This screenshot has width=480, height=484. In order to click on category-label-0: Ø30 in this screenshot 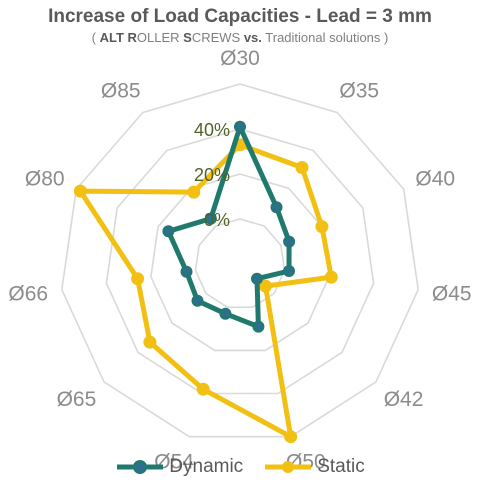, I will do `click(240, 58)`.